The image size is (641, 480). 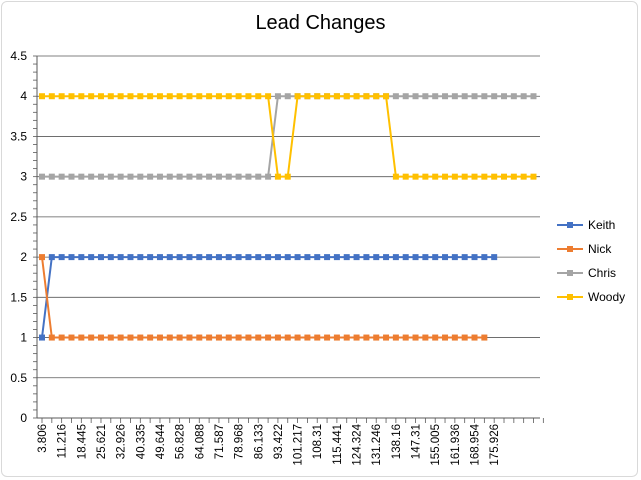 I want to click on series-line-nick, so click(x=263, y=297).